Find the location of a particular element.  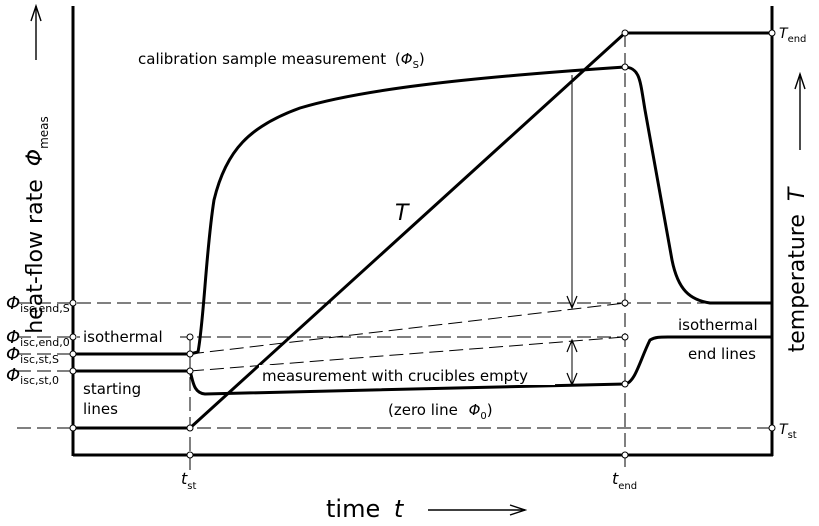

end-lines-label: end lines is located at coordinates (722, 354).